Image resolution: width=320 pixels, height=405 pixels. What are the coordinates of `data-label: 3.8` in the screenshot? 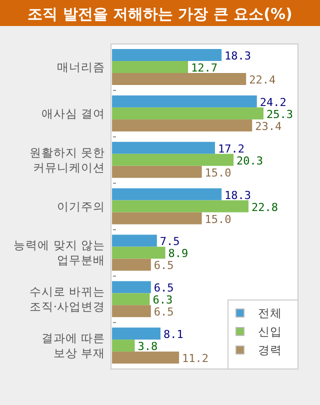 It's located at (148, 347).